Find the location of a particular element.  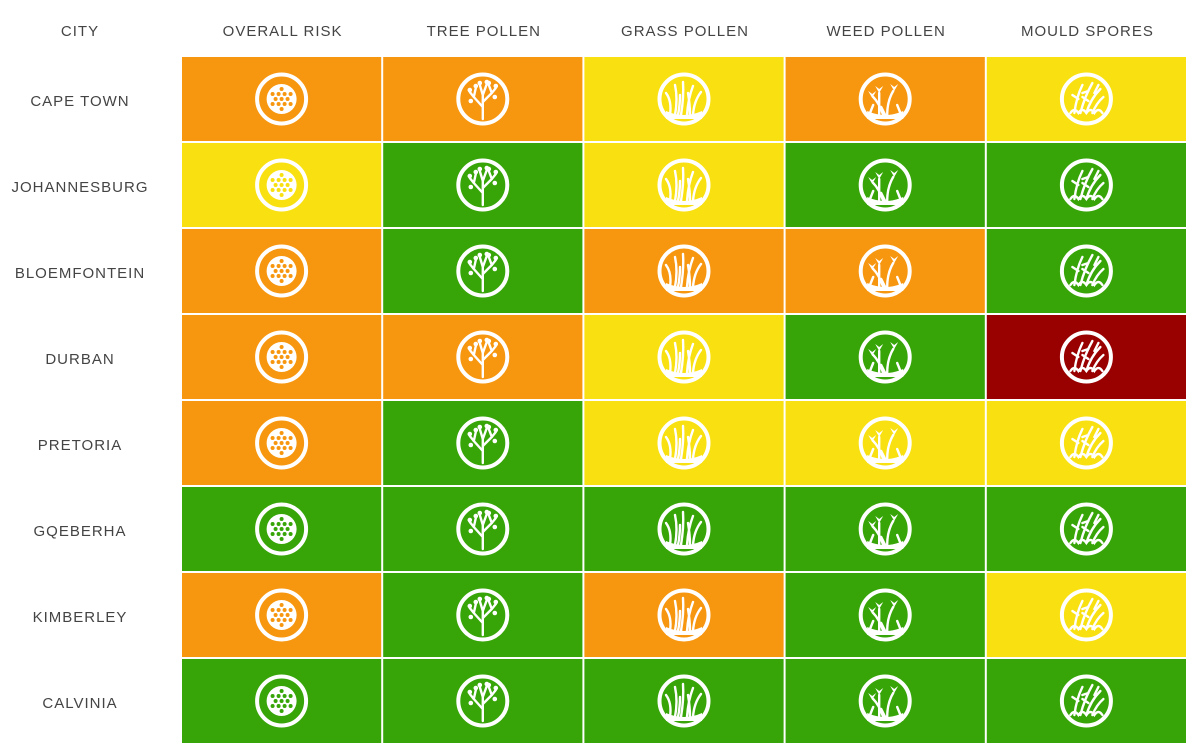

city-name: BLOEMFONTEIN is located at coordinates (80, 273).